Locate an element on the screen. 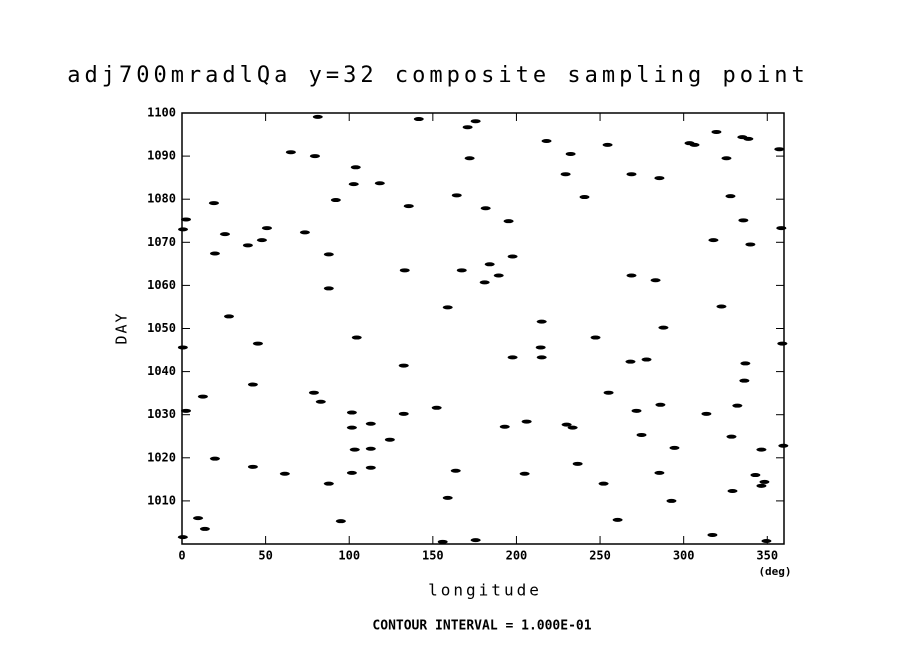  x-tick-label: 300 is located at coordinates (684, 556).